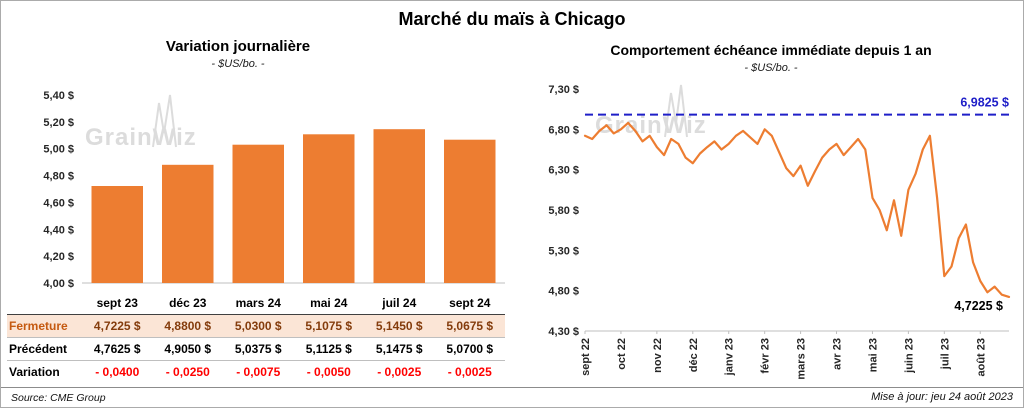 This screenshot has width=1024, height=408. What do you see at coordinates (58, 203) in the screenshot?
I see `y-axis-label: 4,60 $` at bounding box center [58, 203].